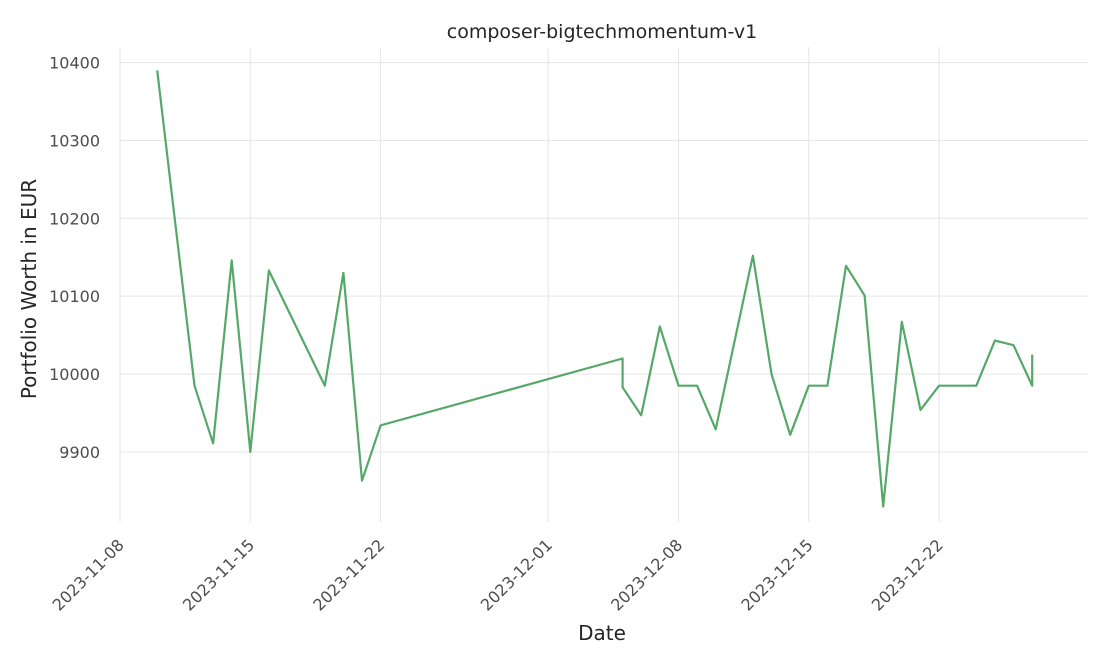 This screenshot has width=1110, height=666. What do you see at coordinates (646, 574) in the screenshot?
I see `x-tick-label: 2023-12-08` at bounding box center [646, 574].